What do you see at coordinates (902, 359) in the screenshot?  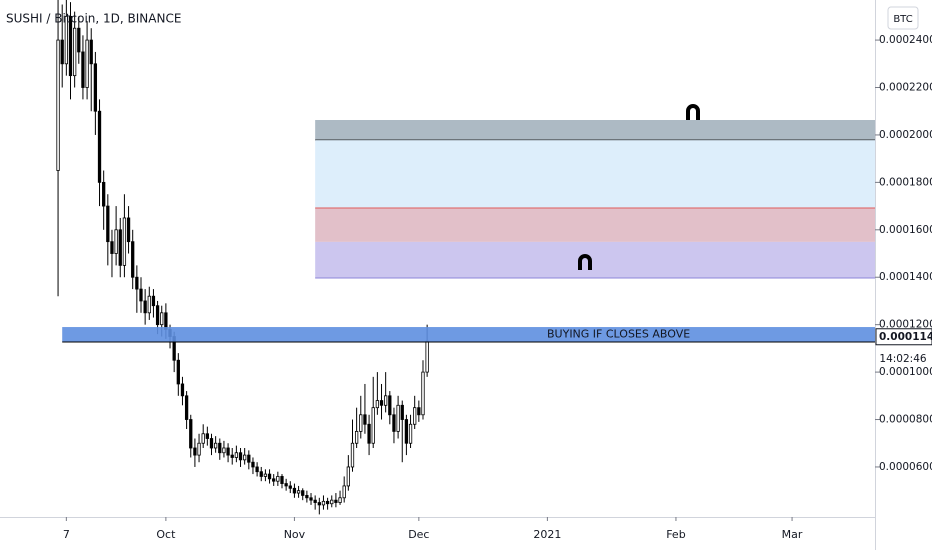 I see `countdown: 14:02:46` at bounding box center [902, 359].